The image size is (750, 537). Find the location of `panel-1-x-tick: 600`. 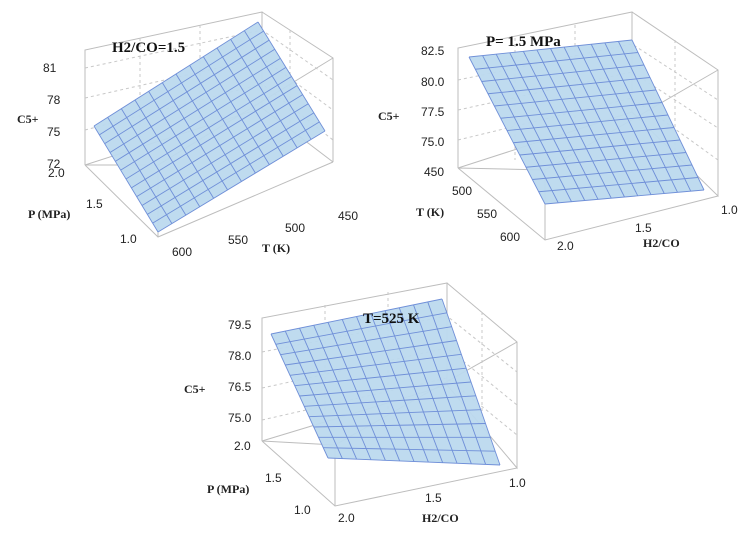

panel-1-x-tick: 600 is located at coordinates (182, 252).